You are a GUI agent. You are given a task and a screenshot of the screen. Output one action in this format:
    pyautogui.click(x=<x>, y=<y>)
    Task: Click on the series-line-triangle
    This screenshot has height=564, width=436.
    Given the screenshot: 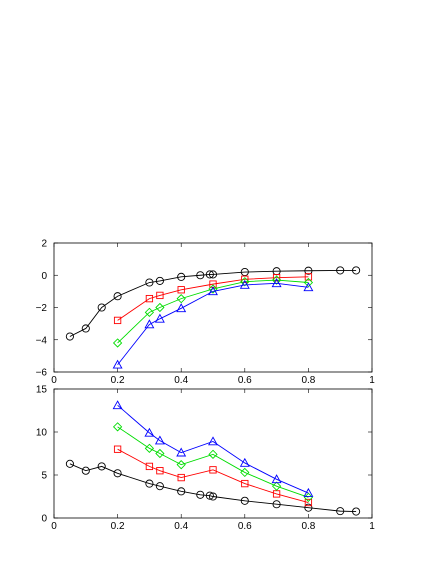 What is the action you would take?
    pyautogui.click(x=213, y=449)
    